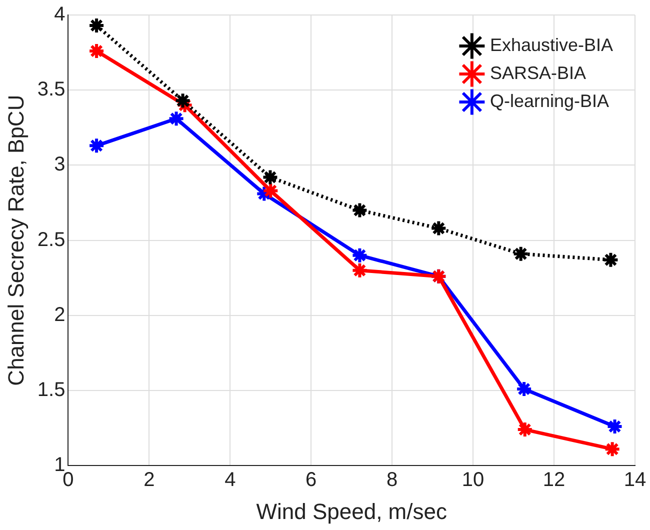 The width and height of the screenshot is (650, 530). What do you see at coordinates (392, 480) in the screenshot?
I see `x-tick-label: 8` at bounding box center [392, 480].